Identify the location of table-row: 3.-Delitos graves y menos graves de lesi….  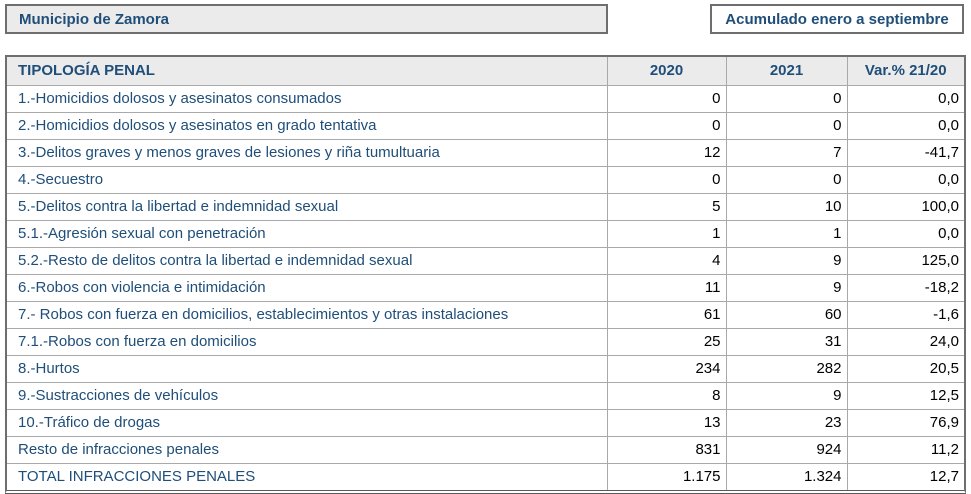
(485, 153).